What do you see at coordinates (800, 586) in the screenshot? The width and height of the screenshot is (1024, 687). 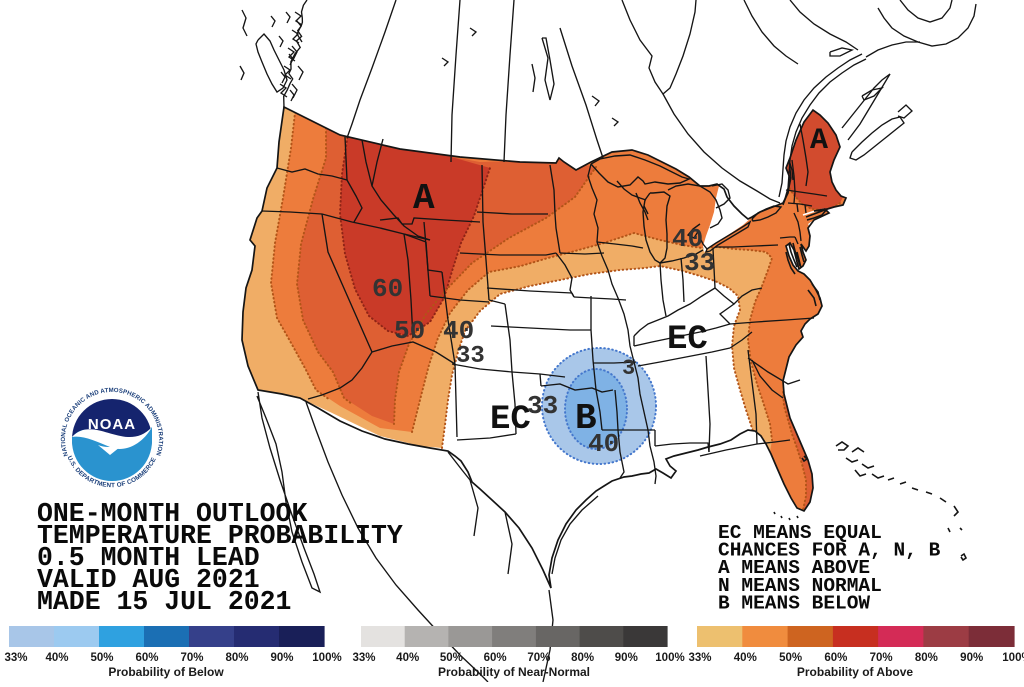 I see `svg-text: N MEANS NORMAL` at bounding box center [800, 586].